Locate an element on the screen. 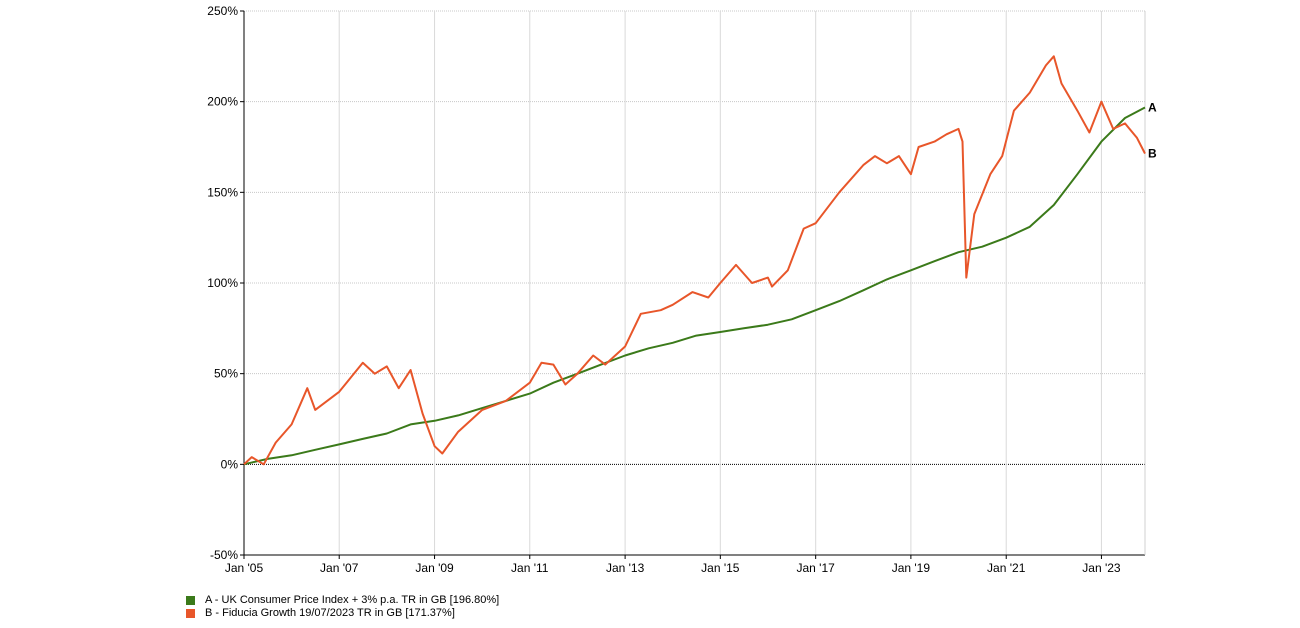 The height and width of the screenshot is (628, 1300). x-tick-label: Jan '07 is located at coordinates (339, 568).